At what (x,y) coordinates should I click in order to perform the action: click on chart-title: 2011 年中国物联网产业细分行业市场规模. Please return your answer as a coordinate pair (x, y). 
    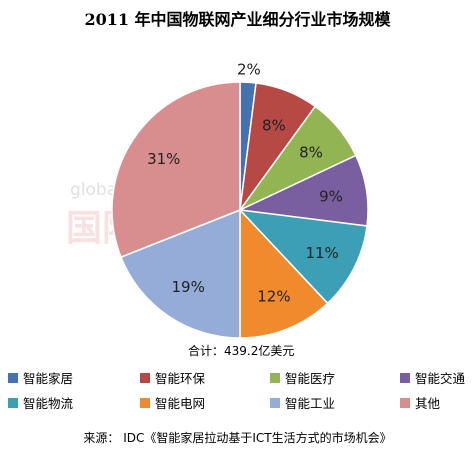
    Looking at the image, I should click on (237, 19).